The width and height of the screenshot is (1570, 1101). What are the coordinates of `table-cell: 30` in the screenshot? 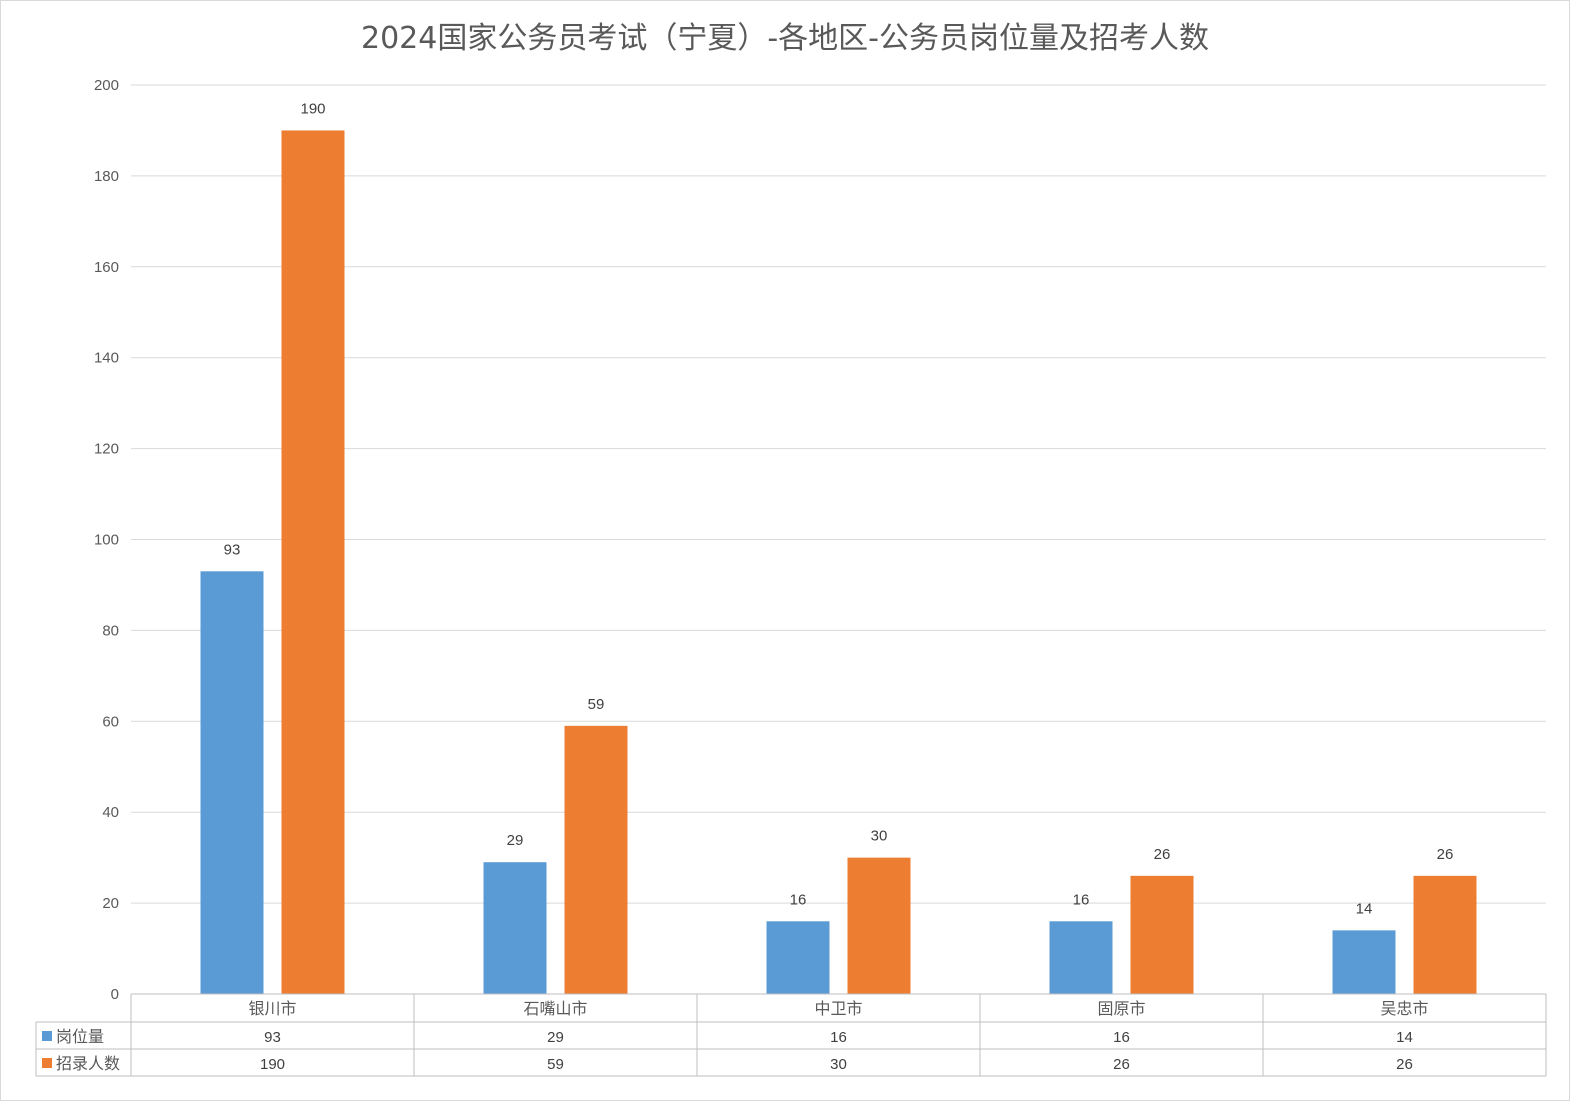 It's located at (838, 1064).